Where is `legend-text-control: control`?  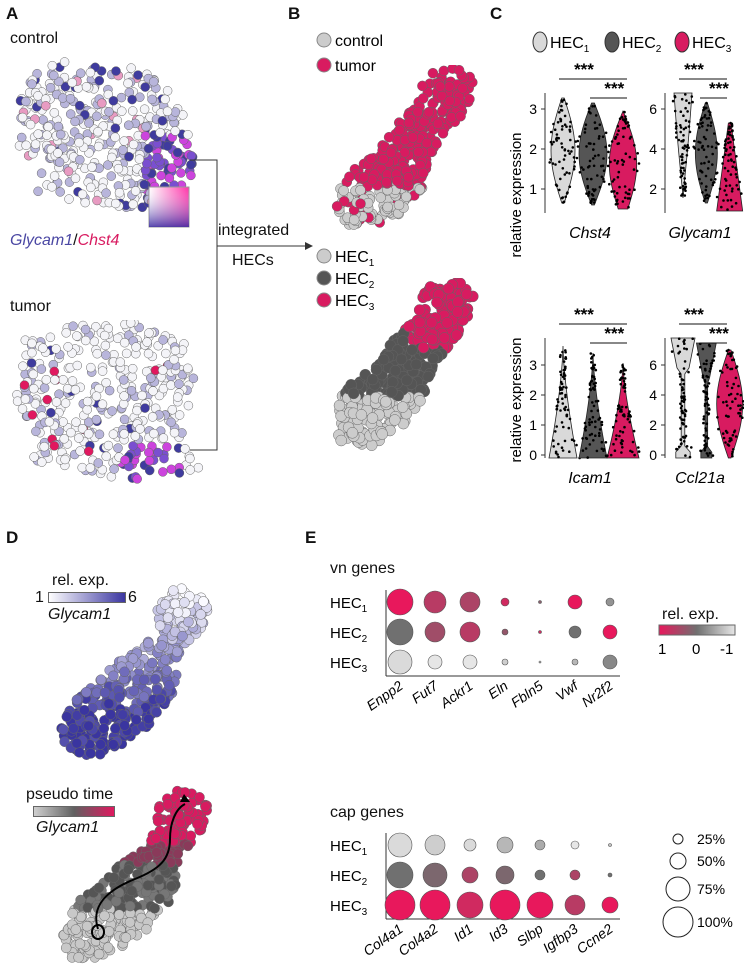
legend-text-control: control is located at coordinates (359, 41).